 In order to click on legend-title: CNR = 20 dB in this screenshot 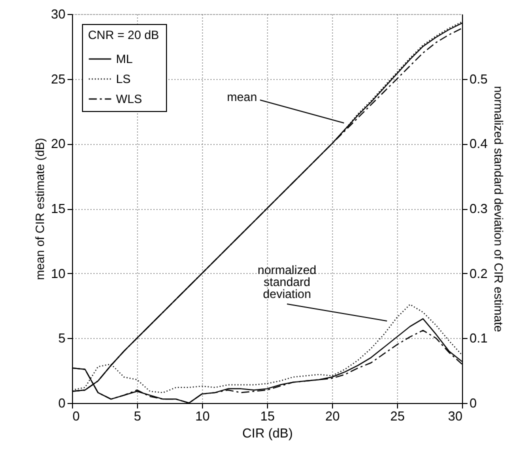, I will do `click(124, 35)`.